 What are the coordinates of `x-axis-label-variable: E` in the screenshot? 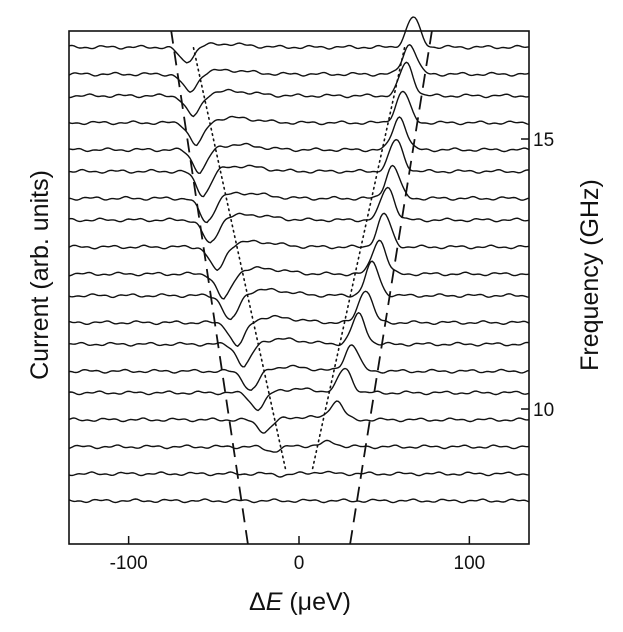 It's located at (274, 602).